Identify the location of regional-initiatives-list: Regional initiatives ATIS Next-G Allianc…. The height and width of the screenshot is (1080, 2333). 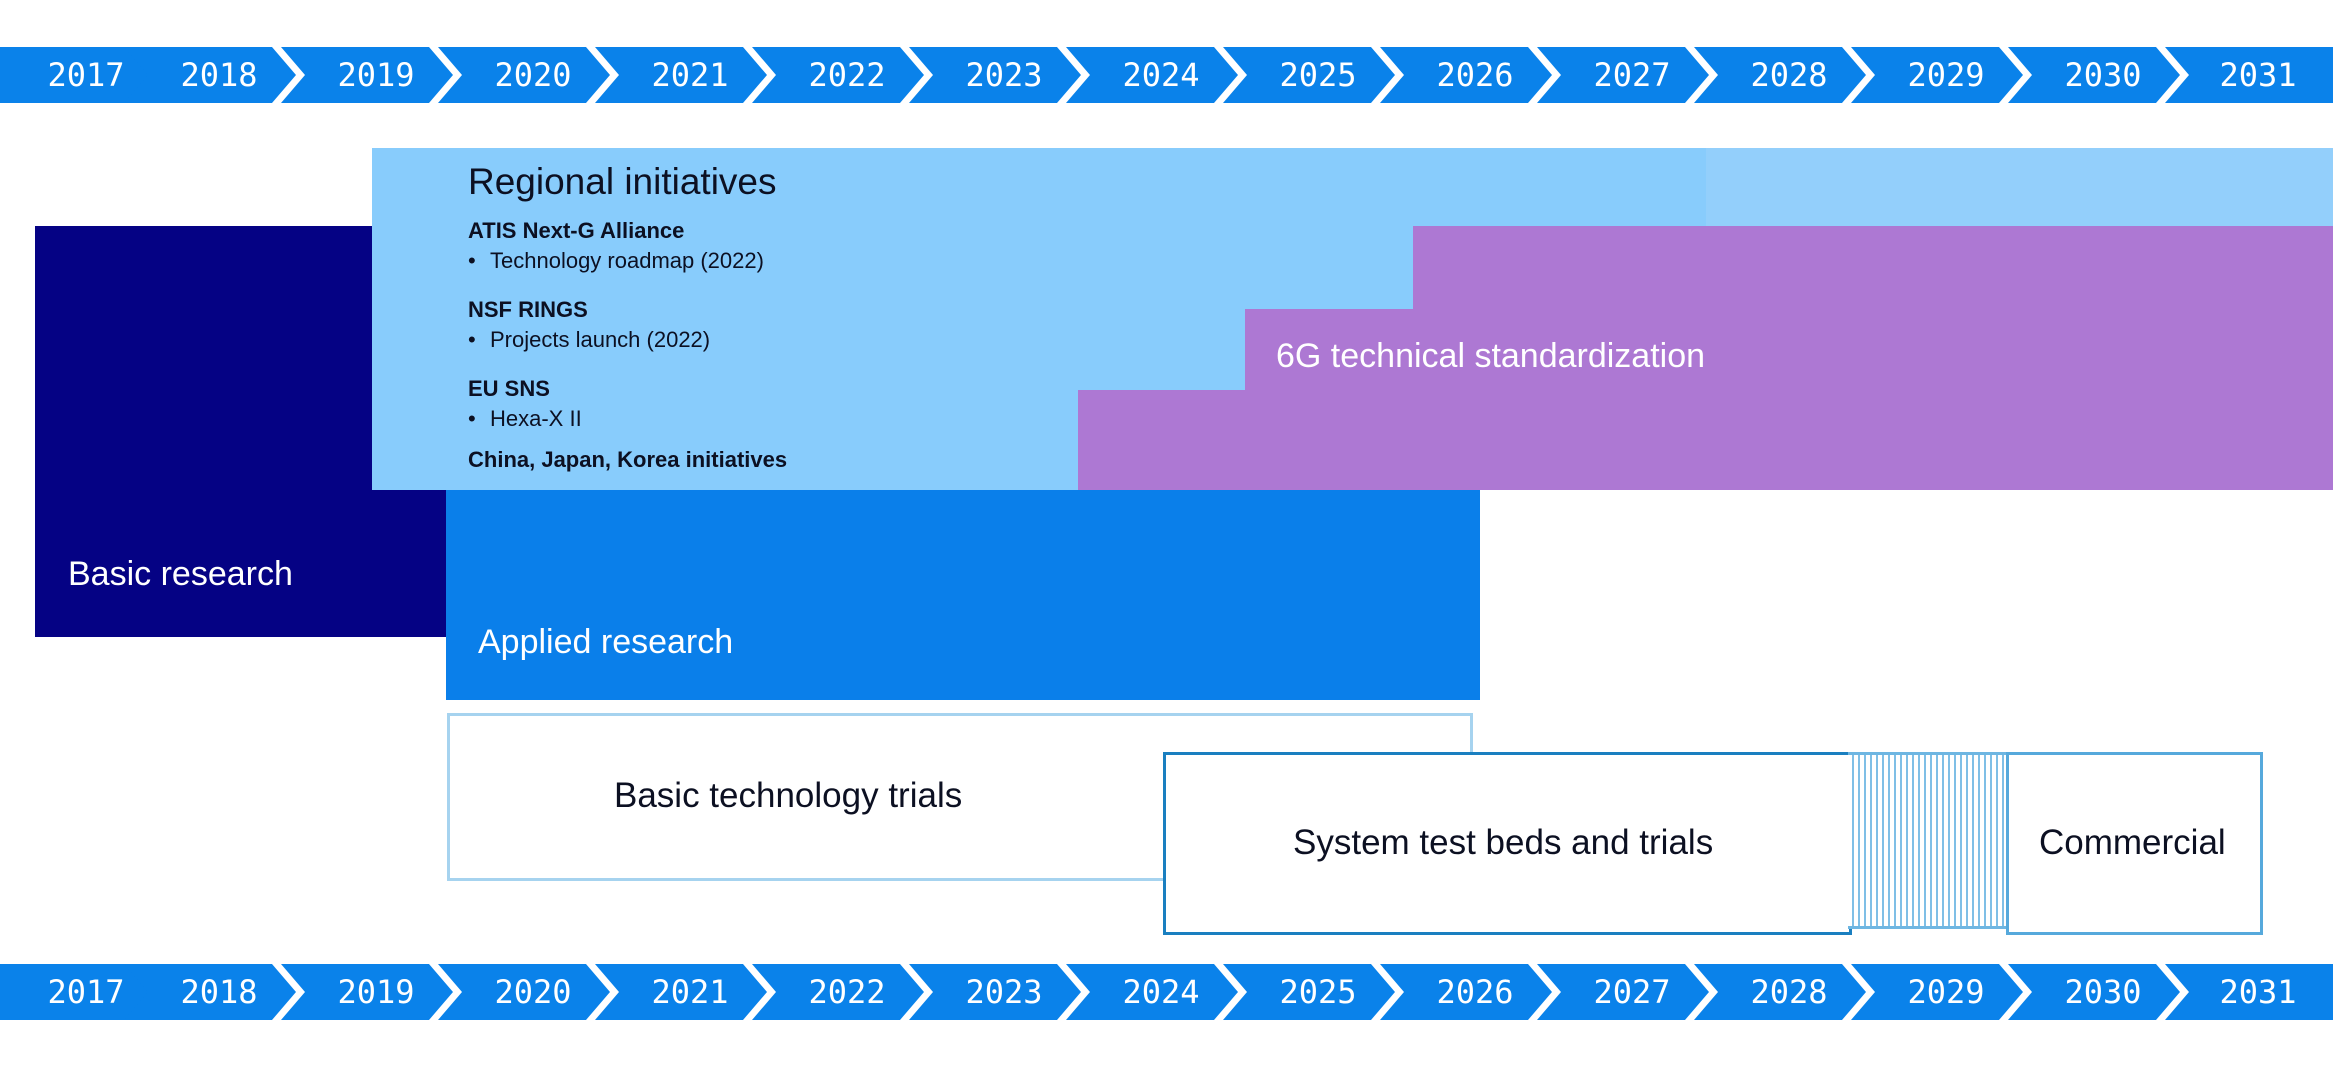
(627, 317).